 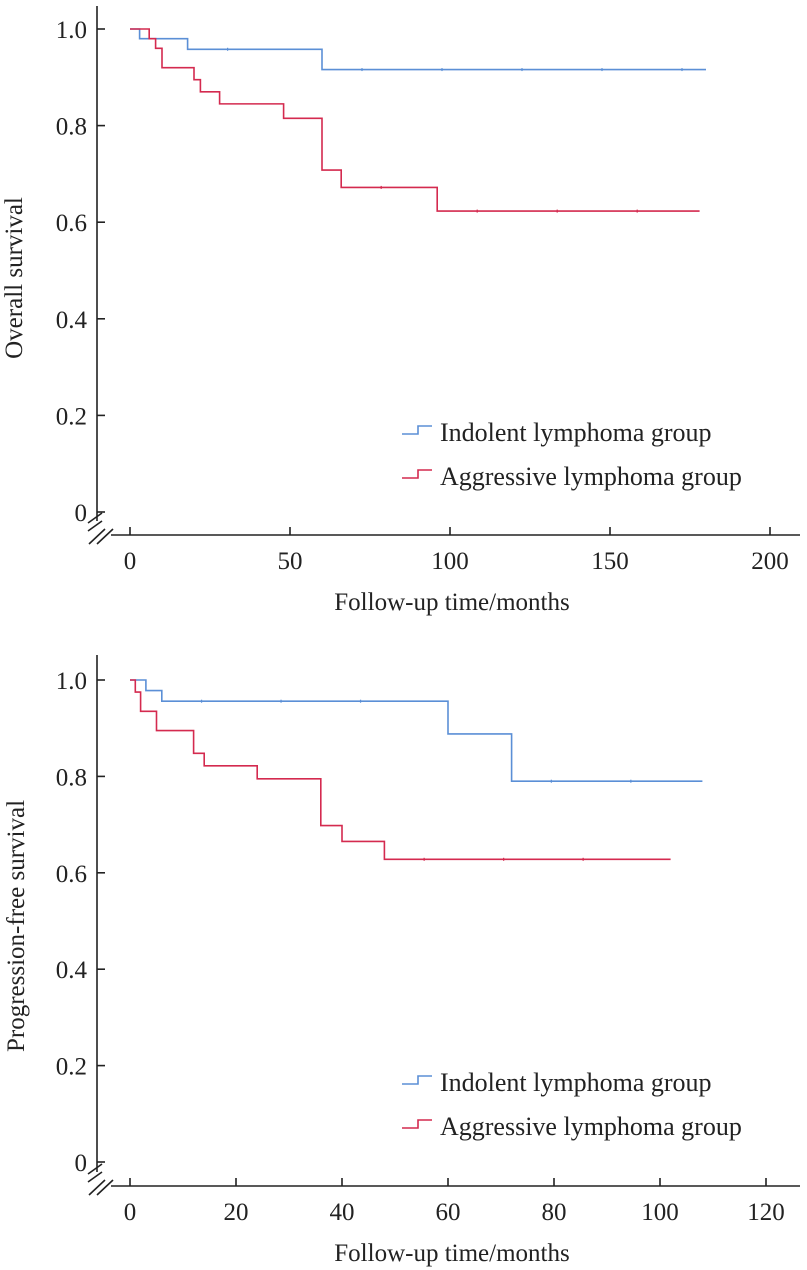 I want to click on x-tick-label: 60, so click(x=448, y=1212).